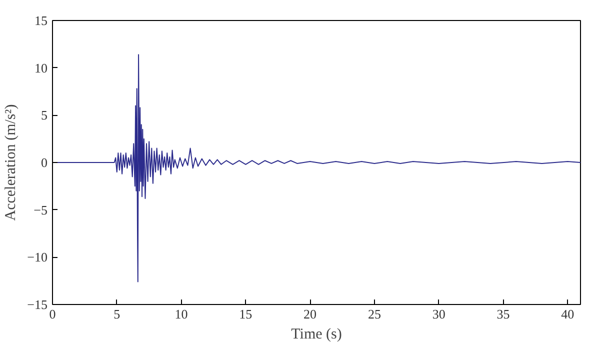 The image size is (600, 345). I want to click on x-tick-label: 20, so click(310, 314).